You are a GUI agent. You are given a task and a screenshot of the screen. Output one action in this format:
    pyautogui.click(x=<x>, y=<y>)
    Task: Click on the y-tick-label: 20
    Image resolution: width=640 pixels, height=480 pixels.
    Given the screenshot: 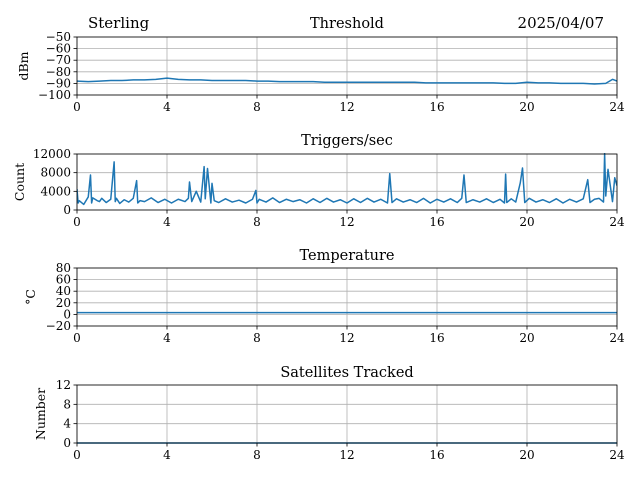 What is the action you would take?
    pyautogui.click(x=63, y=303)
    